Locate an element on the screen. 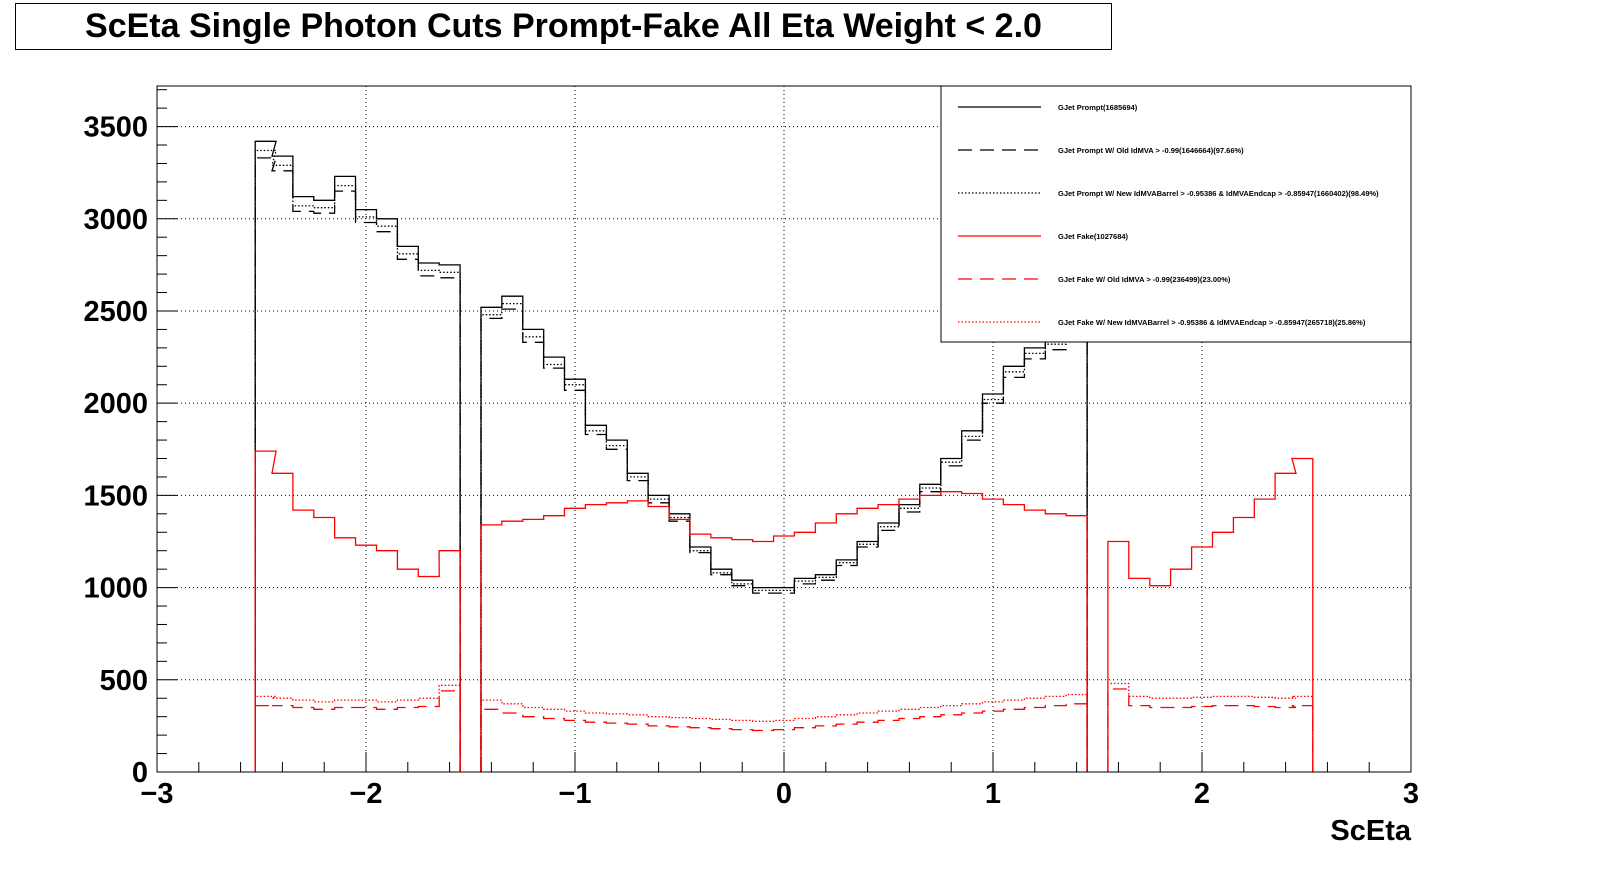  x-tick-label: −3 is located at coordinates (156, 794).